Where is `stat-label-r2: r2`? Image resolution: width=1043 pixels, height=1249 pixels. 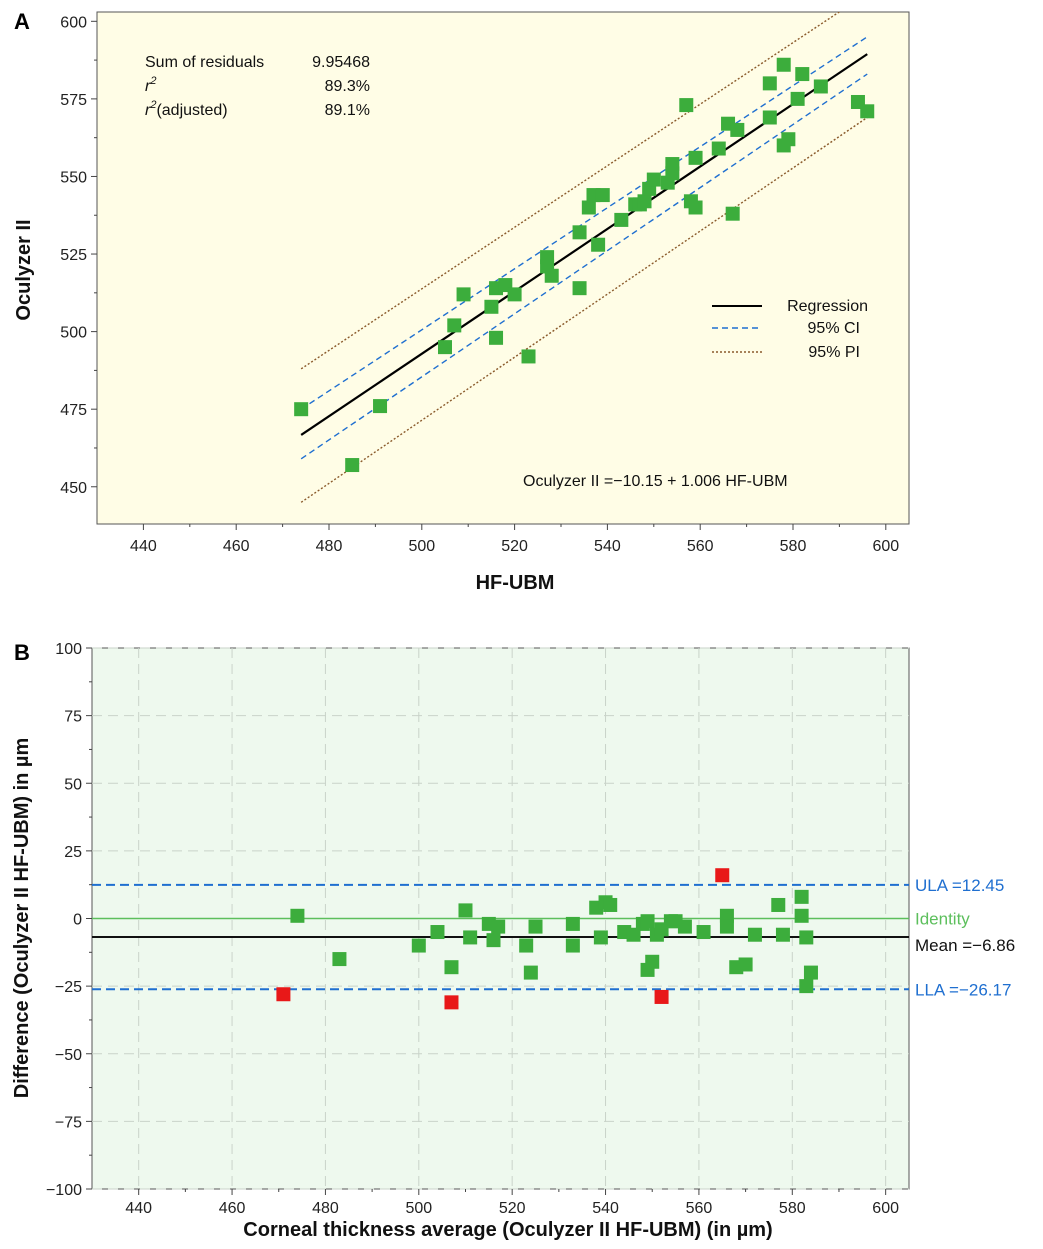 stat-label-r2: r2 is located at coordinates (150, 85).